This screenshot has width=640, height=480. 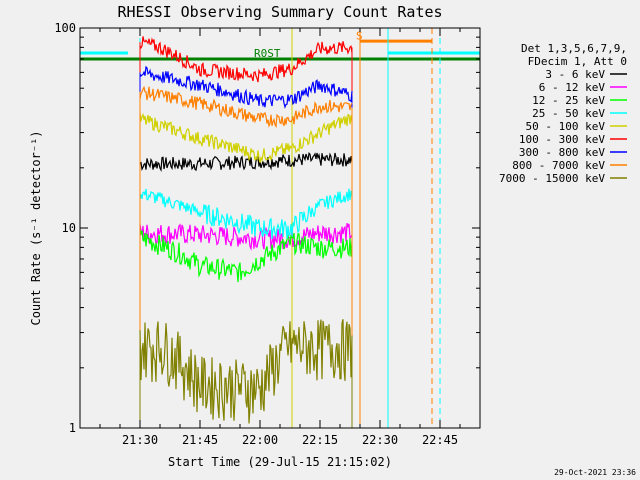 What do you see at coordinates (246, 107) in the screenshot?
I see `series-8-trace` at bounding box center [246, 107].